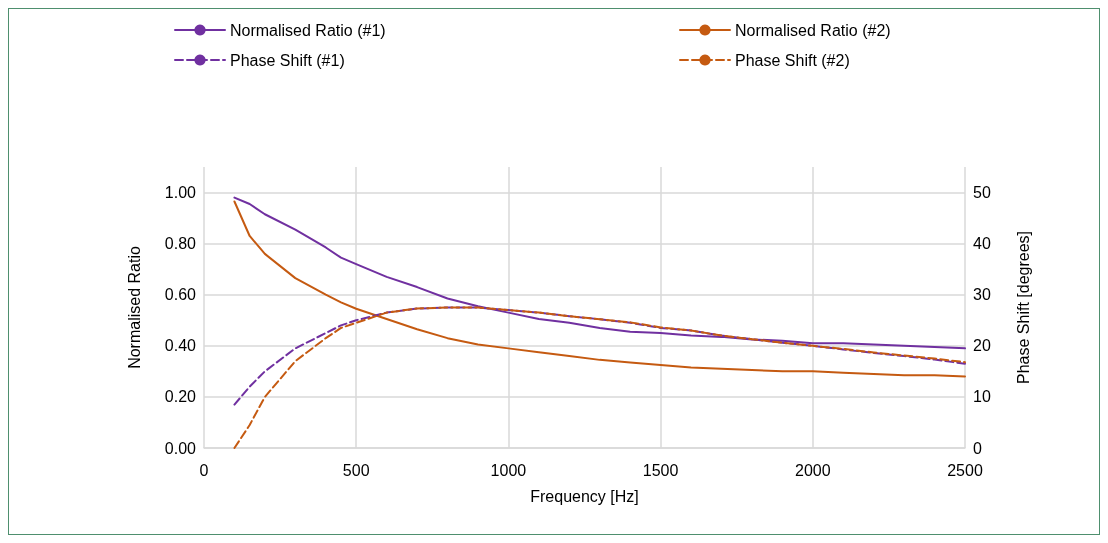  I want to click on x-axis-title: Frequency [Hz], so click(584, 496).